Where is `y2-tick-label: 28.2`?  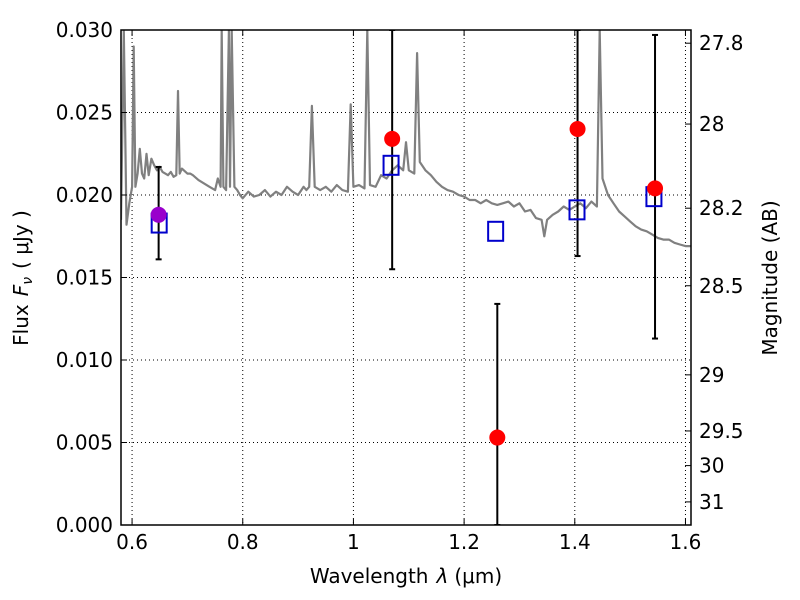
y2-tick-label: 28.2 is located at coordinates (721, 208).